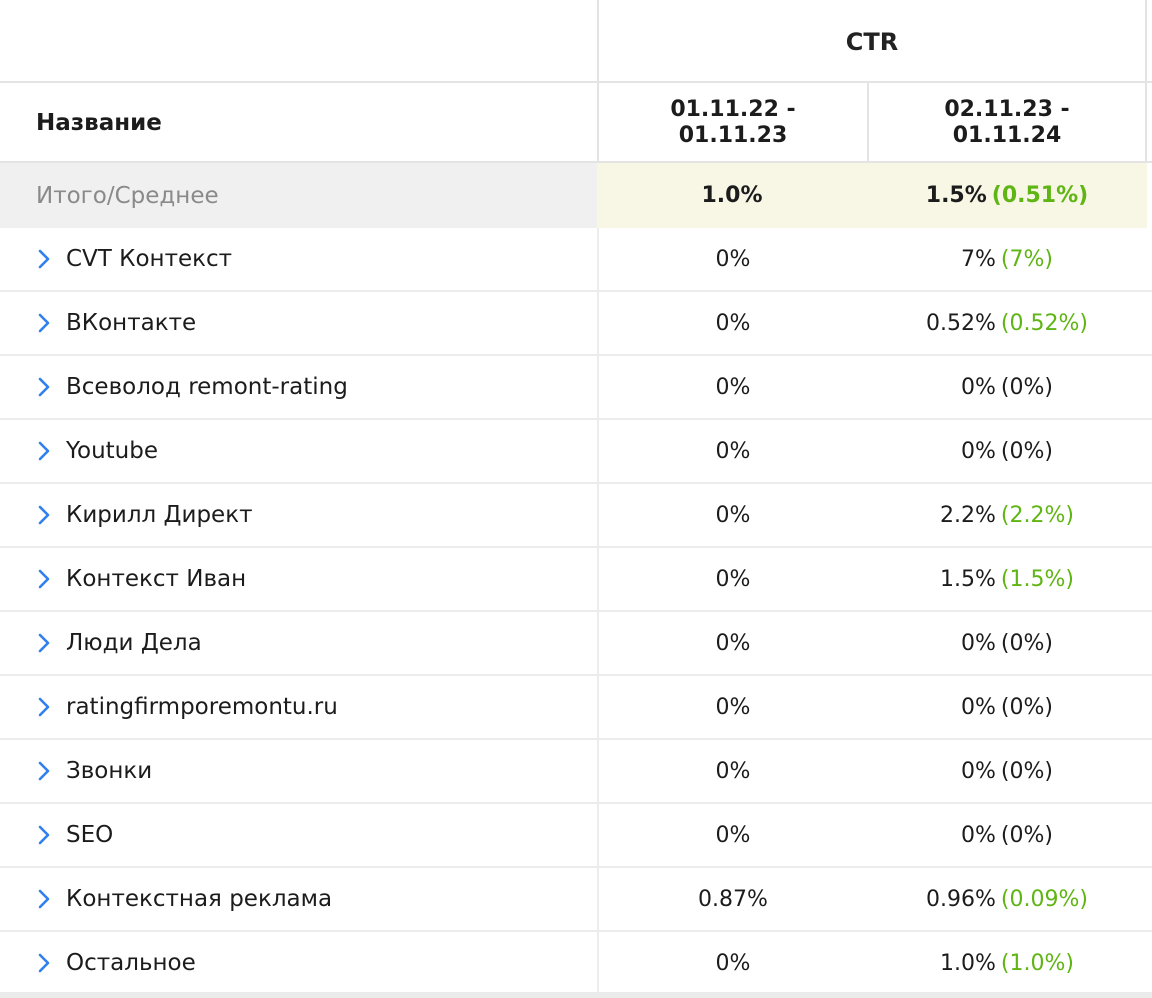 This screenshot has height=998, width=1152. I want to click on row-period-2-value: 0.96% (0.09%), so click(1007, 899).